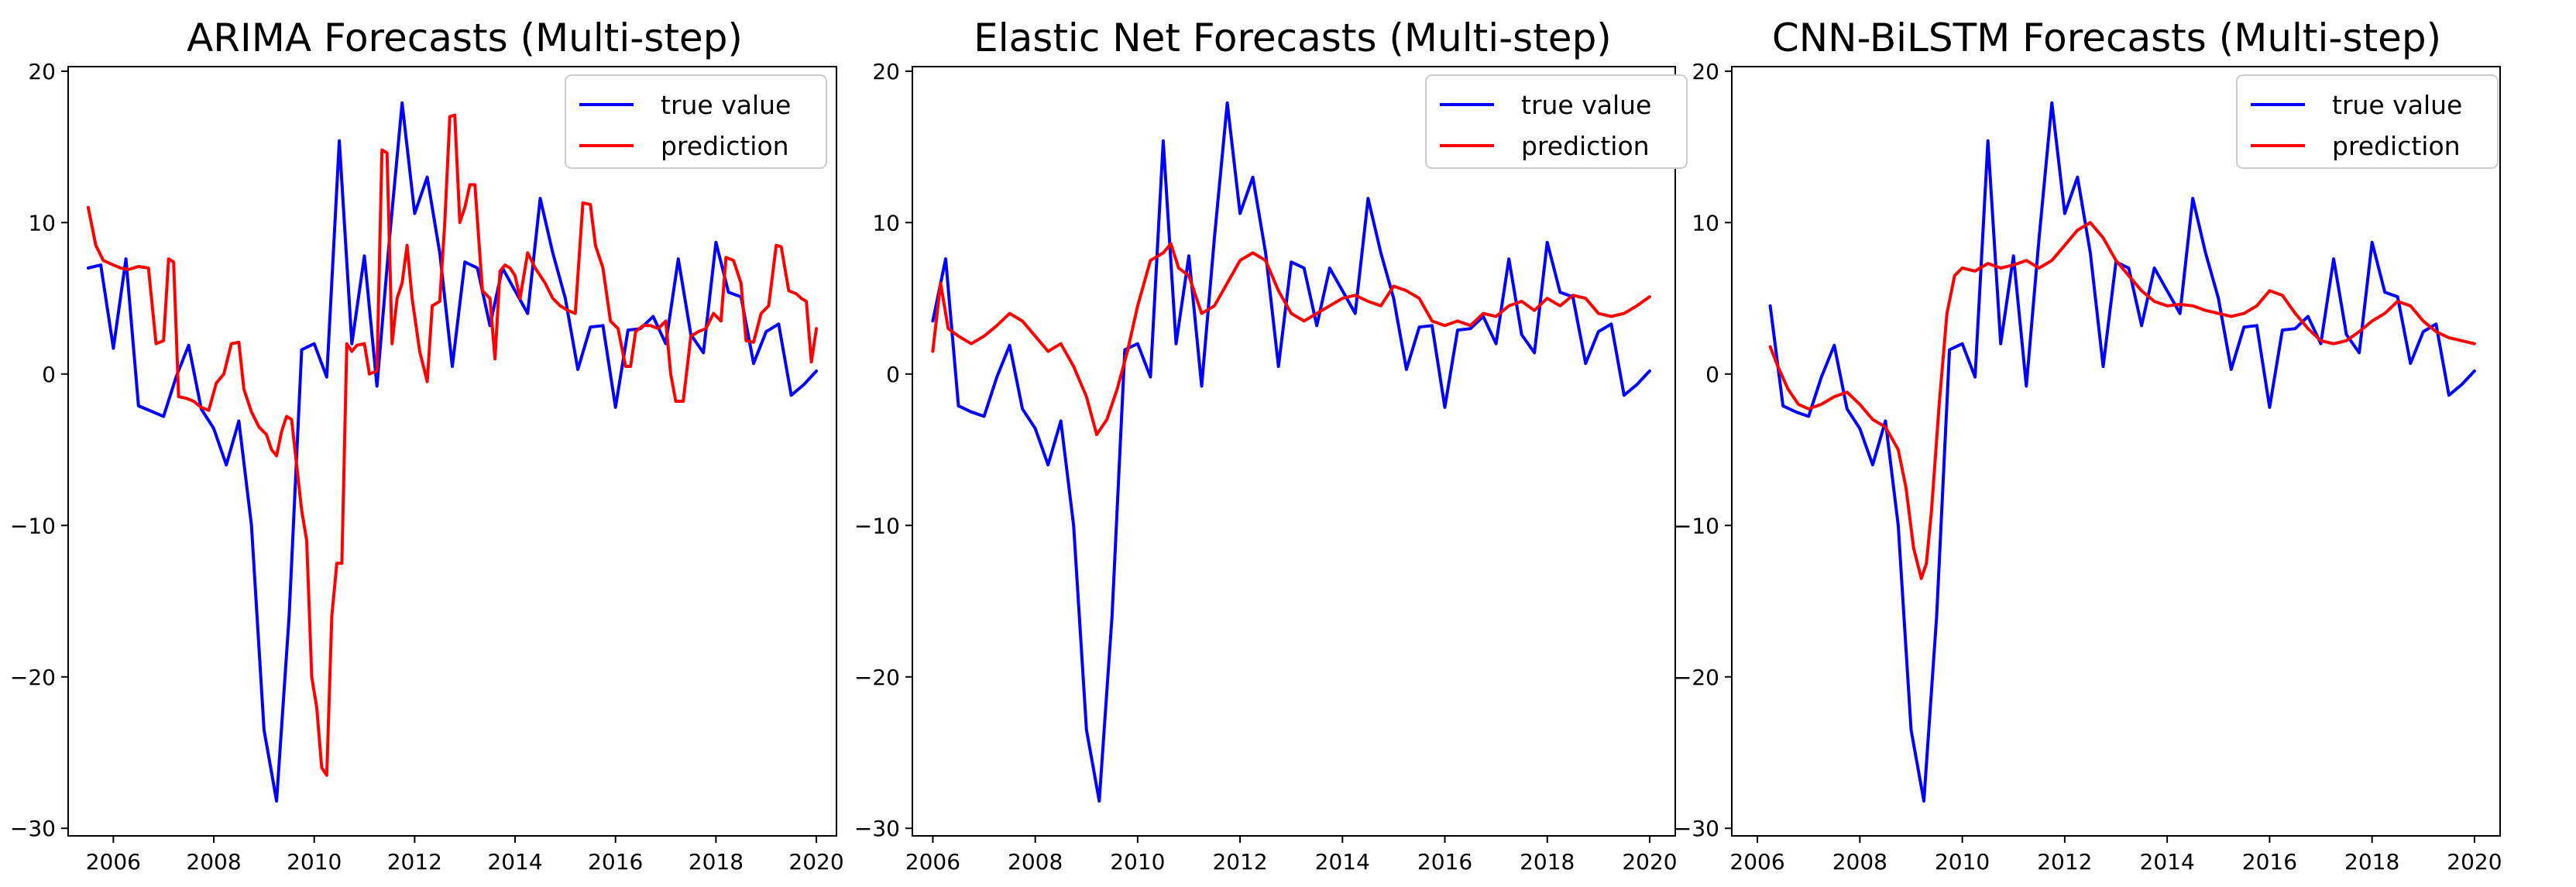 The image size is (2576, 887). What do you see at coordinates (465, 37) in the screenshot?
I see `chart-title: ARIMA Forecasts (Multi-step)` at bounding box center [465, 37].